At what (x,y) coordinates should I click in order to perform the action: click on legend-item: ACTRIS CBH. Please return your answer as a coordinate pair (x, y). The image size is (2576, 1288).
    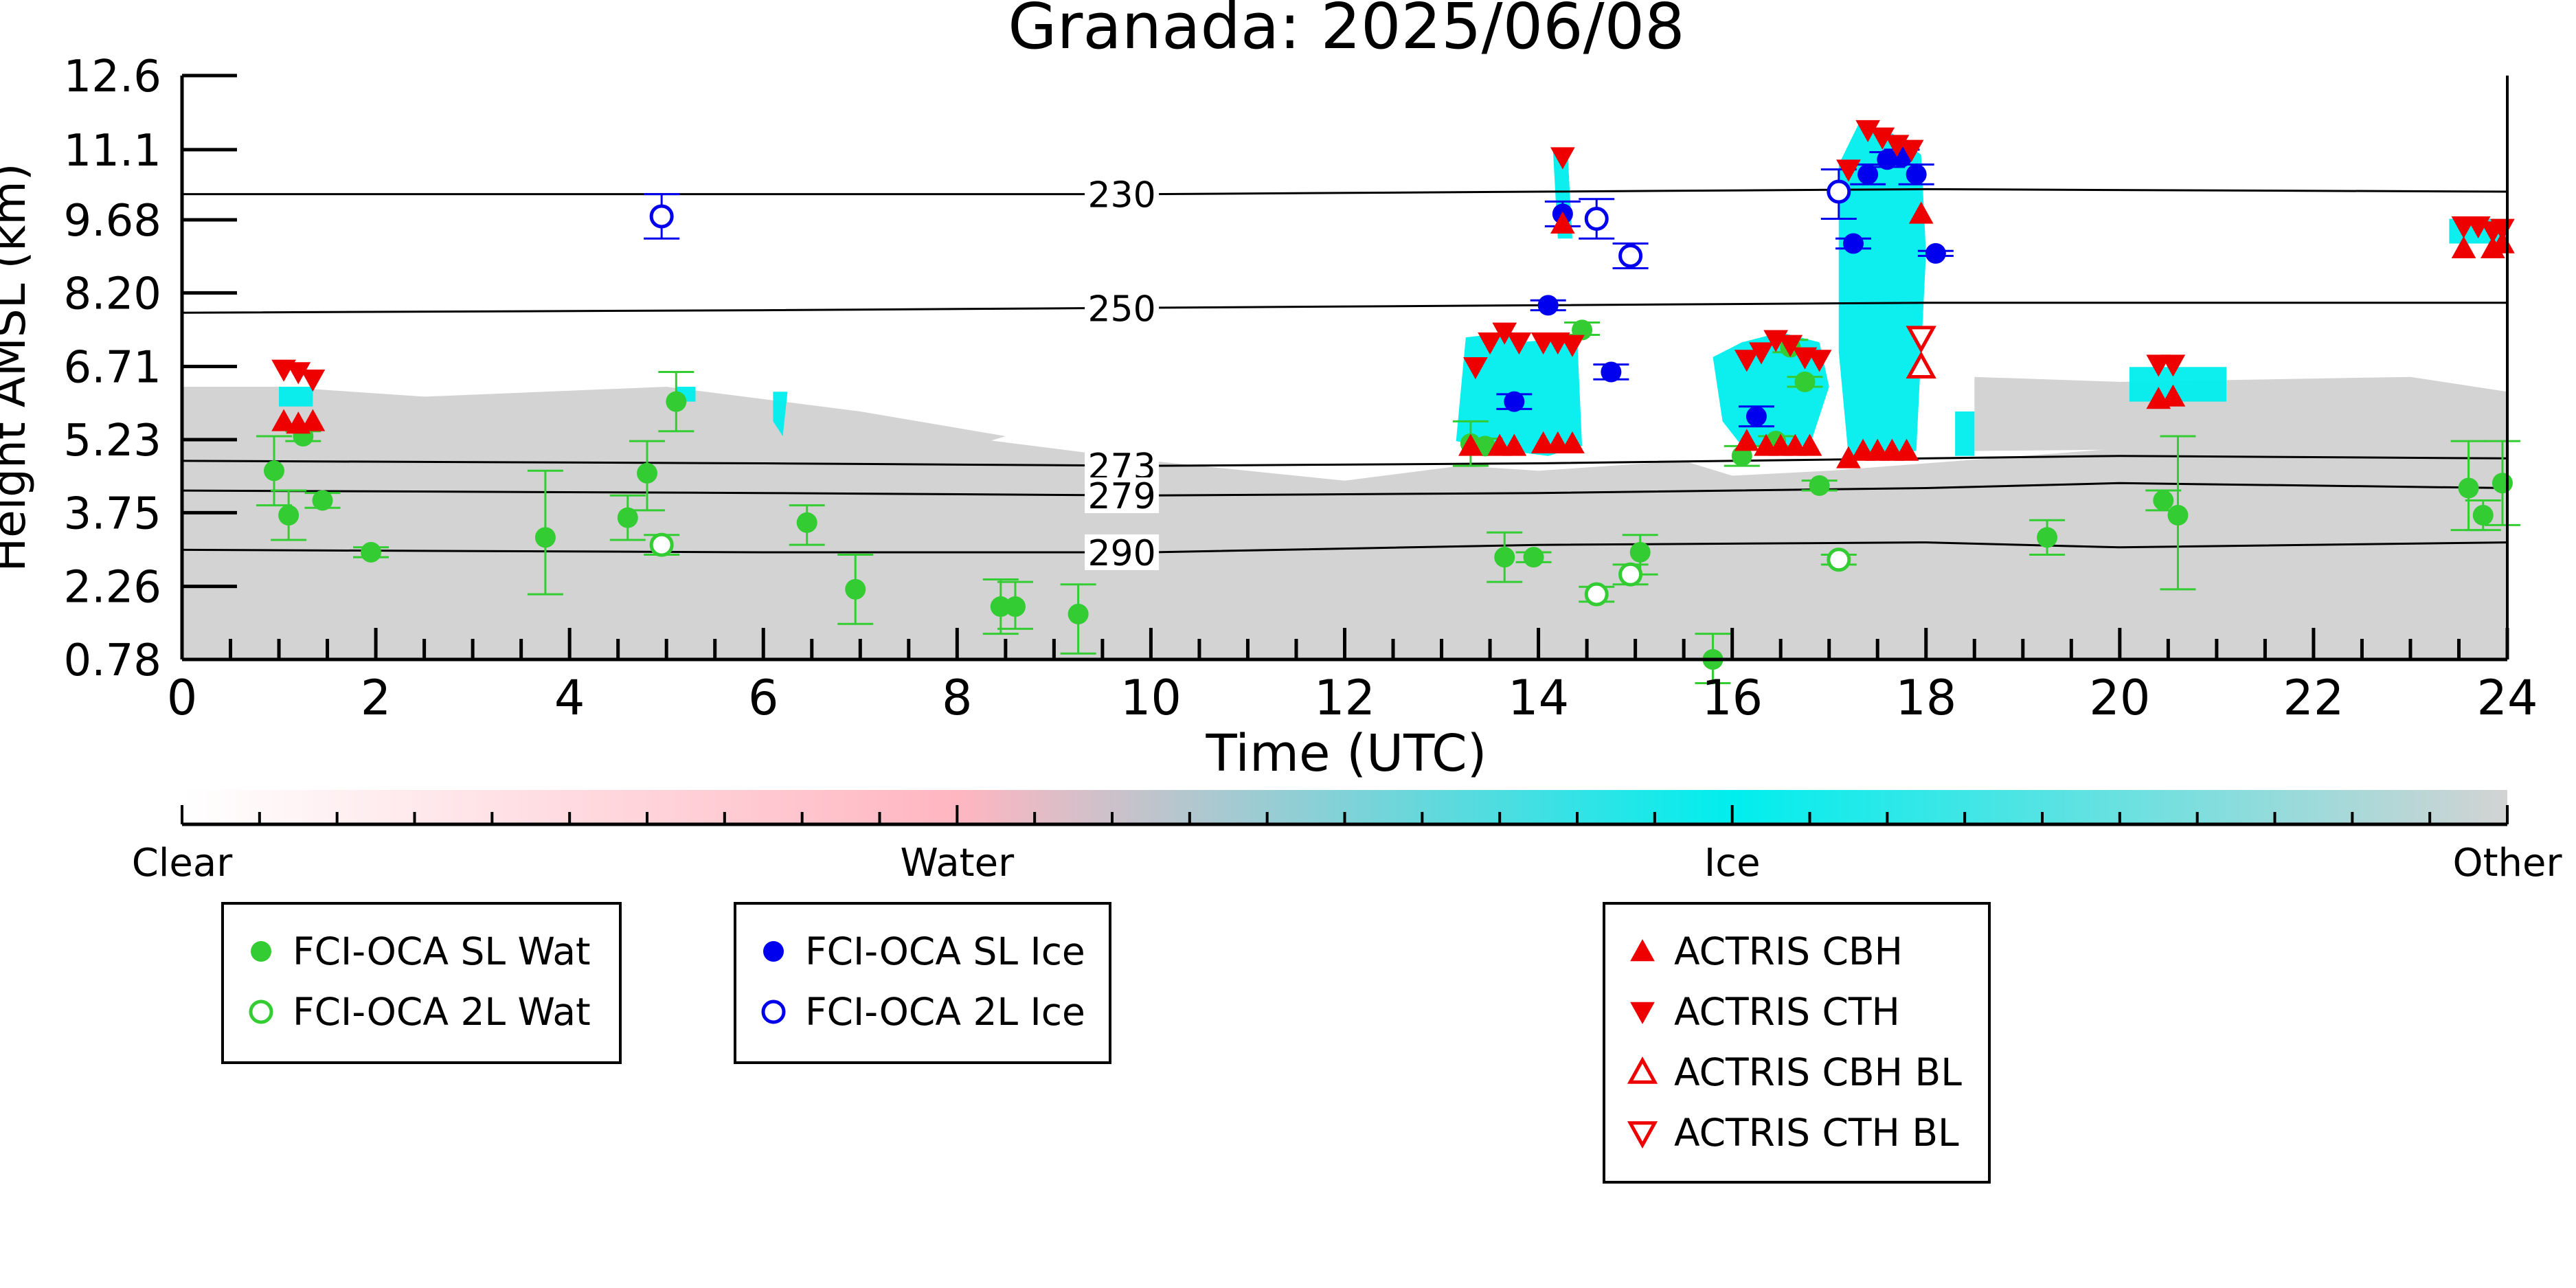
    Looking at the image, I should click on (1797, 951).